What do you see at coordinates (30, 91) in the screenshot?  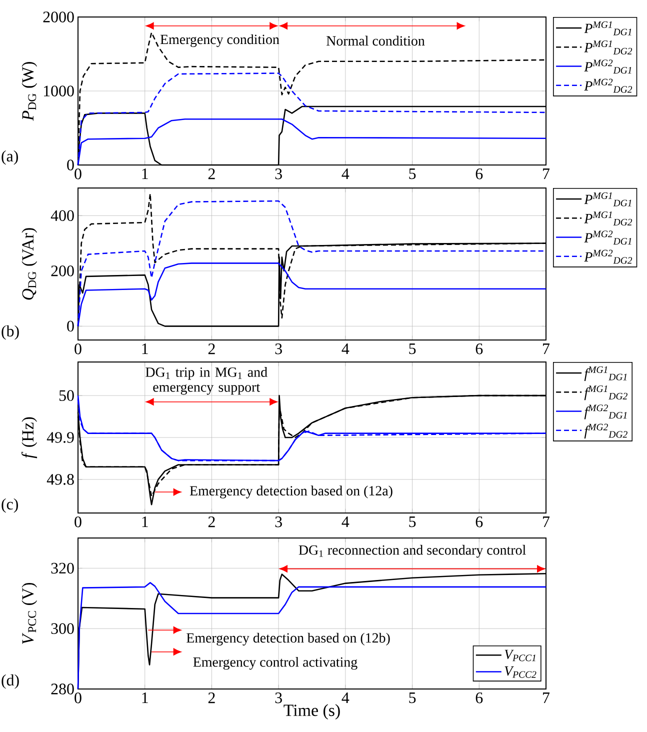 I see `y-axis-title: P$_{DG}$ (W)` at bounding box center [30, 91].